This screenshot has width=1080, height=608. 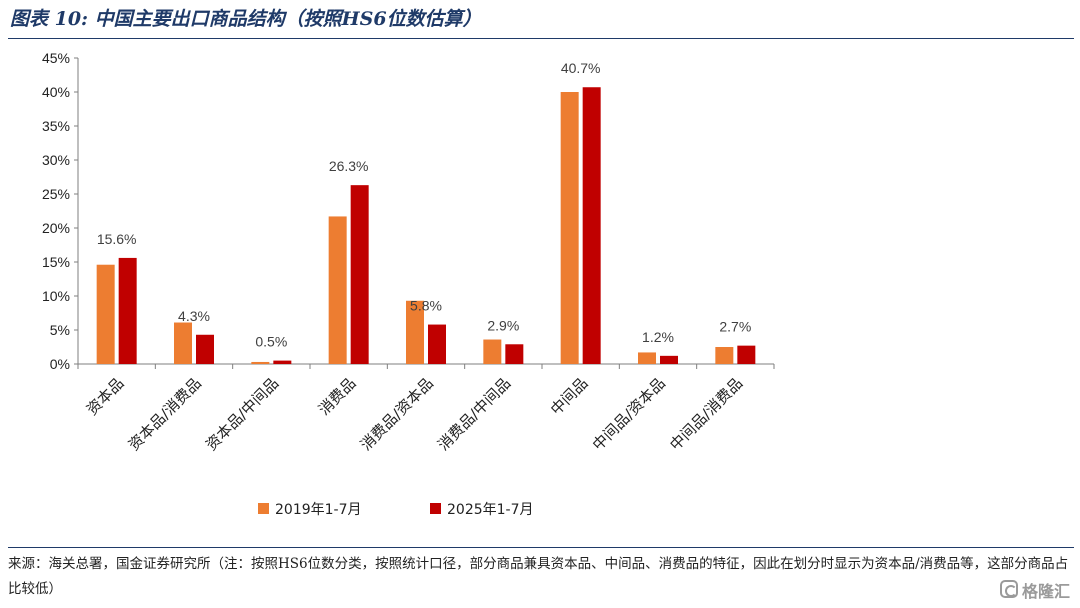 I want to click on data-label: 0.5%, so click(x=271, y=342).